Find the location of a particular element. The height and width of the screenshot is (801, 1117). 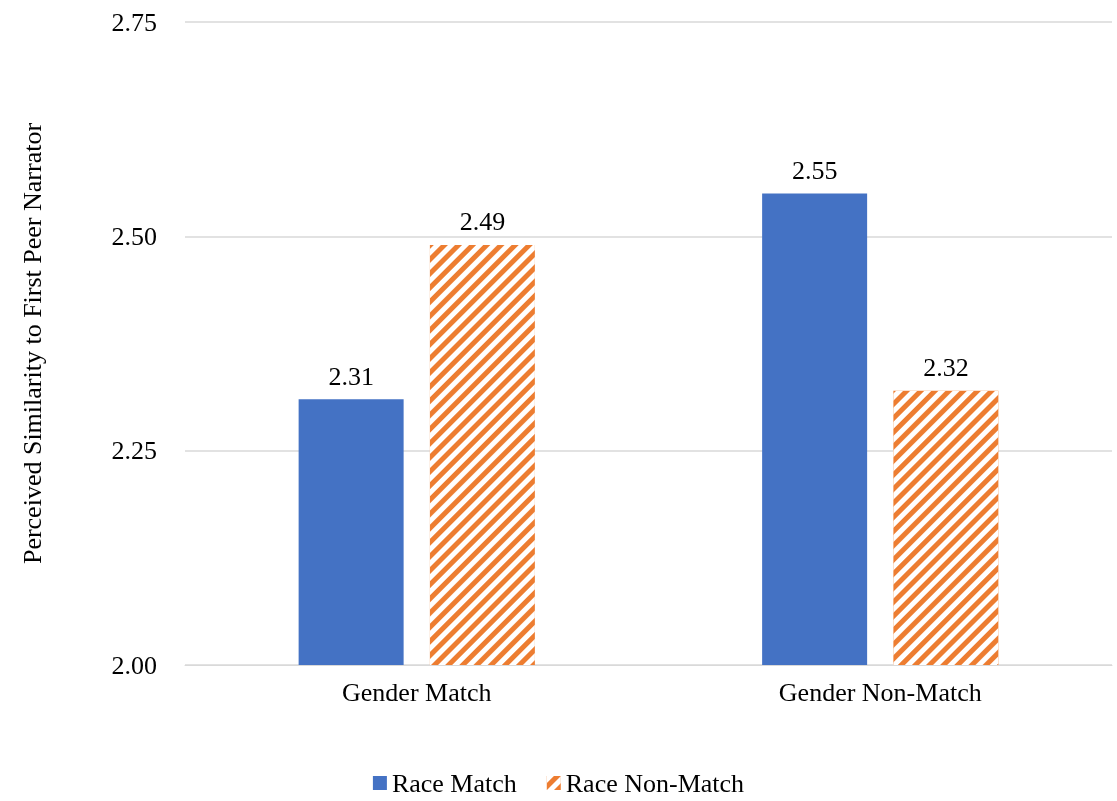

legend-label: Race Non-Match is located at coordinates (655, 783).